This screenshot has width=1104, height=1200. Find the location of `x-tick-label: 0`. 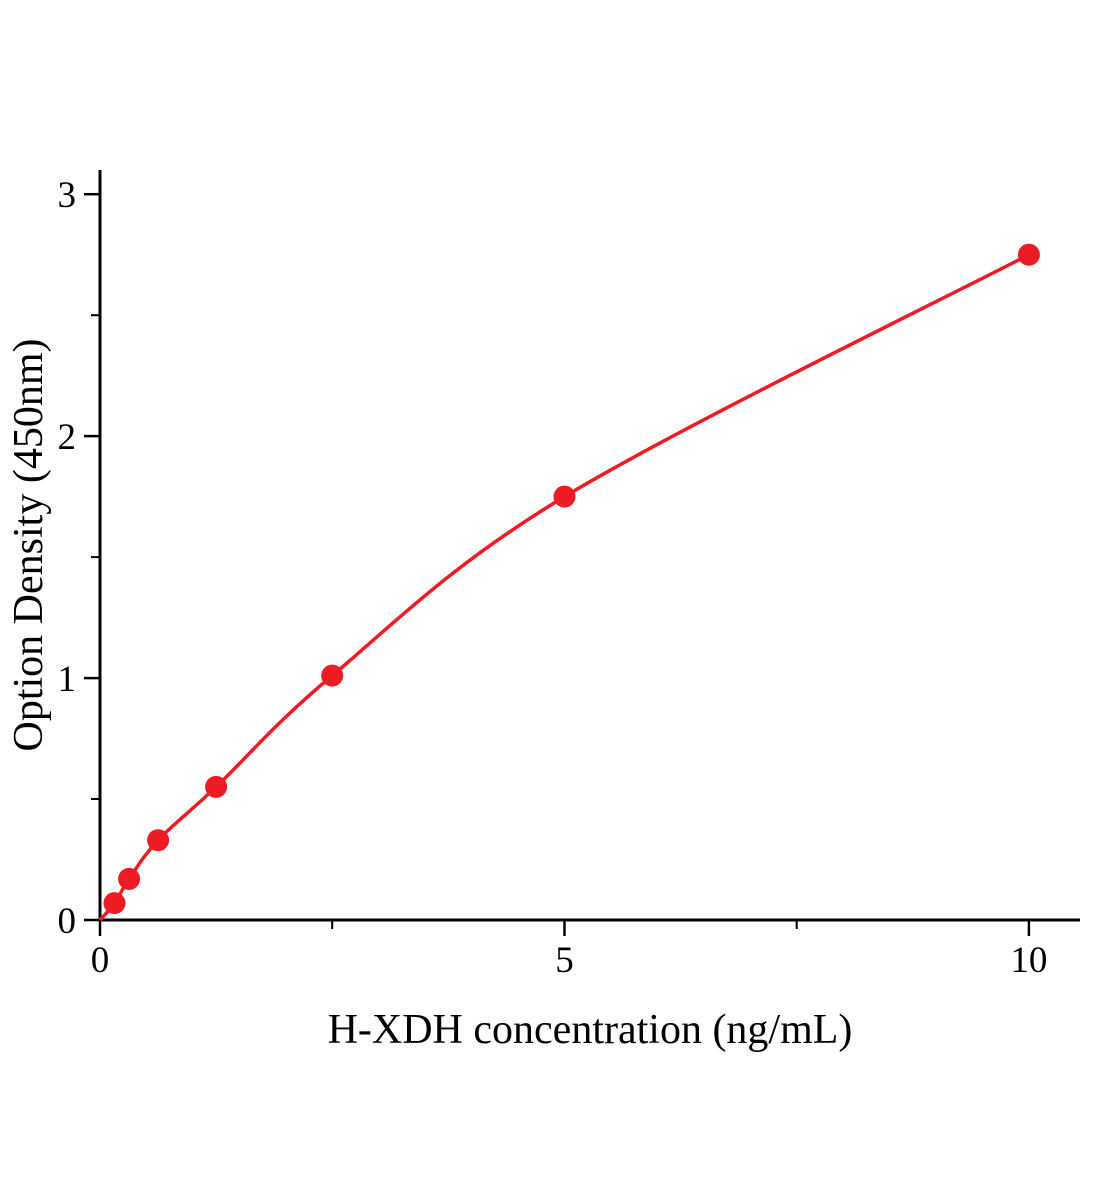

x-tick-label: 0 is located at coordinates (100, 960).